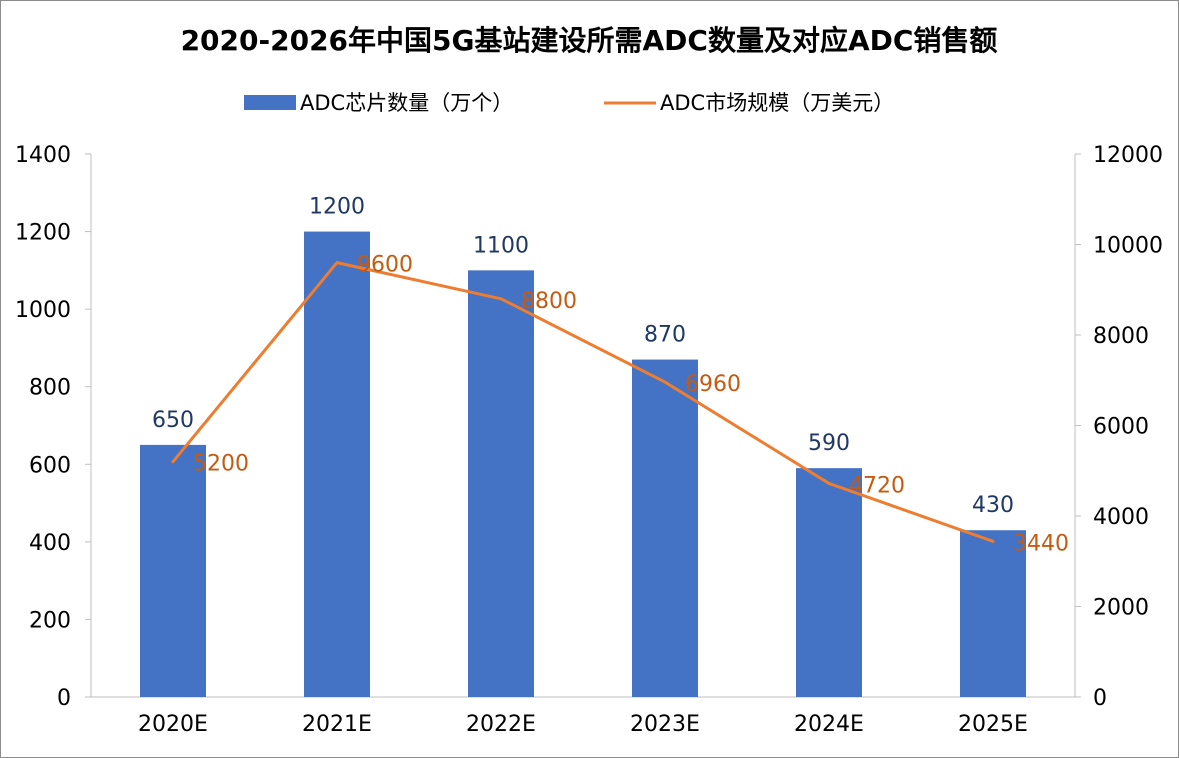 The height and width of the screenshot is (758, 1179). Describe the element at coordinates (173, 420) in the screenshot. I see `bar-data-label: 650` at that location.